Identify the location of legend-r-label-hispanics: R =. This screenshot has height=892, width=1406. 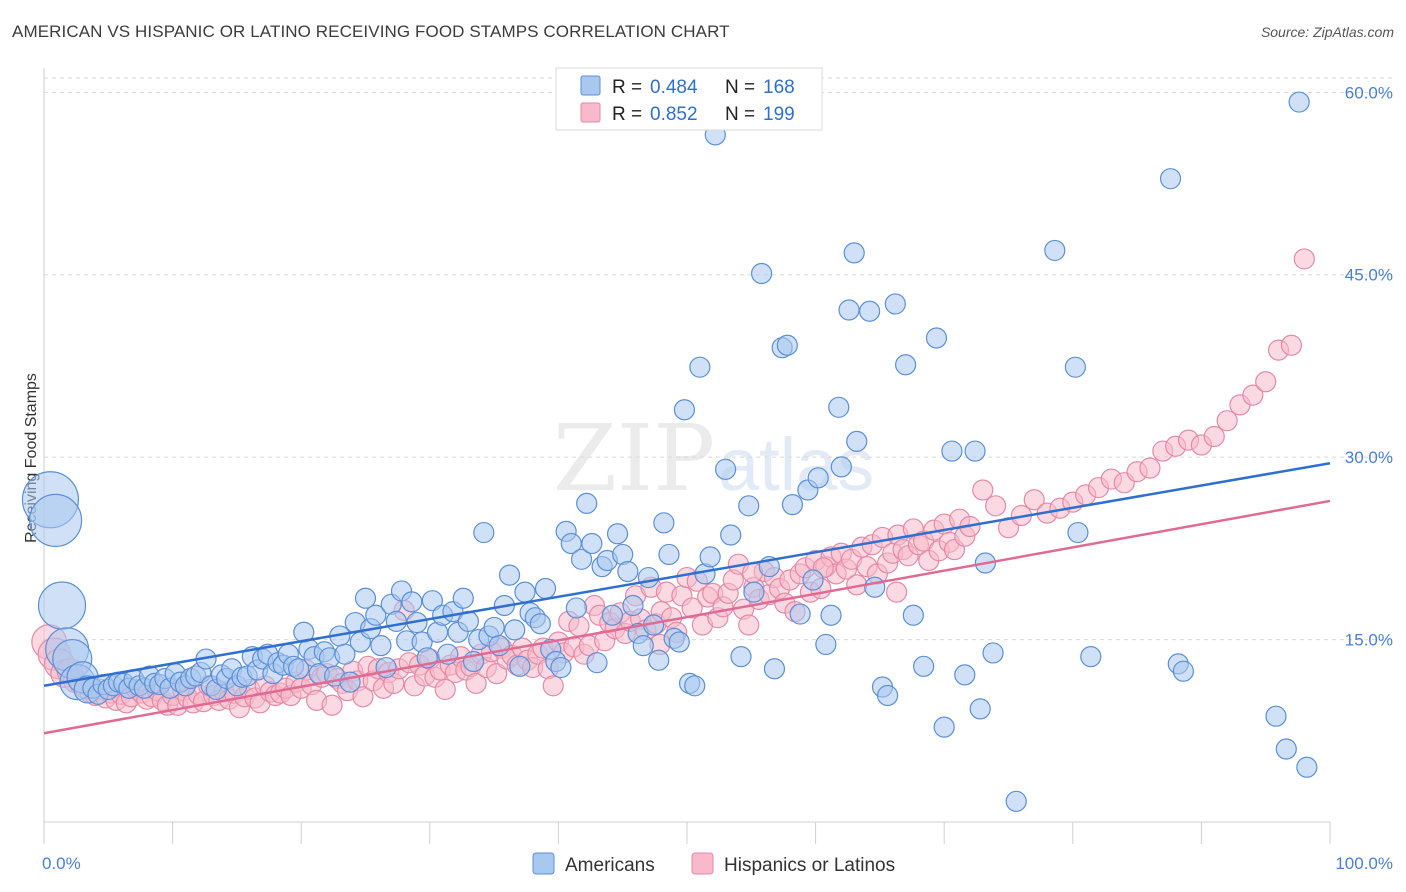
(627, 114).